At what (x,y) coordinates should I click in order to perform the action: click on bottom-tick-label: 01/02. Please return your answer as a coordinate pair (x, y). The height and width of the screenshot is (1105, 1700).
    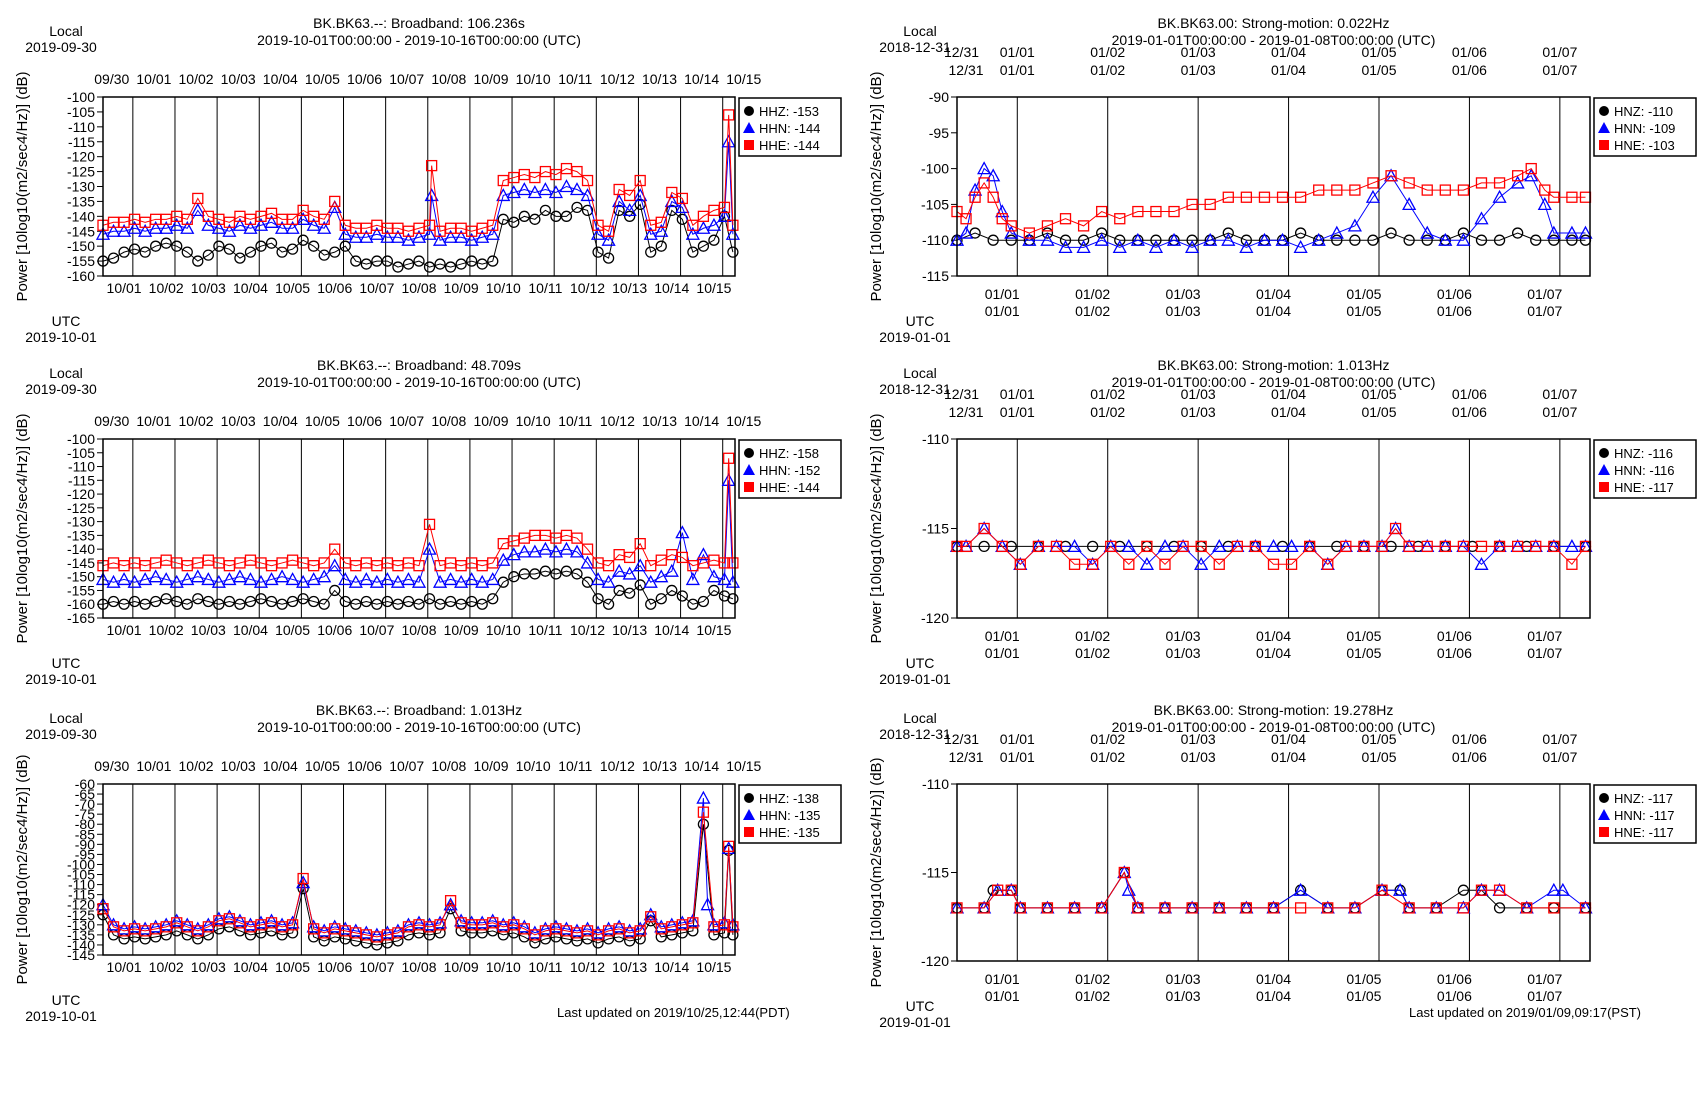
    Looking at the image, I should click on (1092, 294).